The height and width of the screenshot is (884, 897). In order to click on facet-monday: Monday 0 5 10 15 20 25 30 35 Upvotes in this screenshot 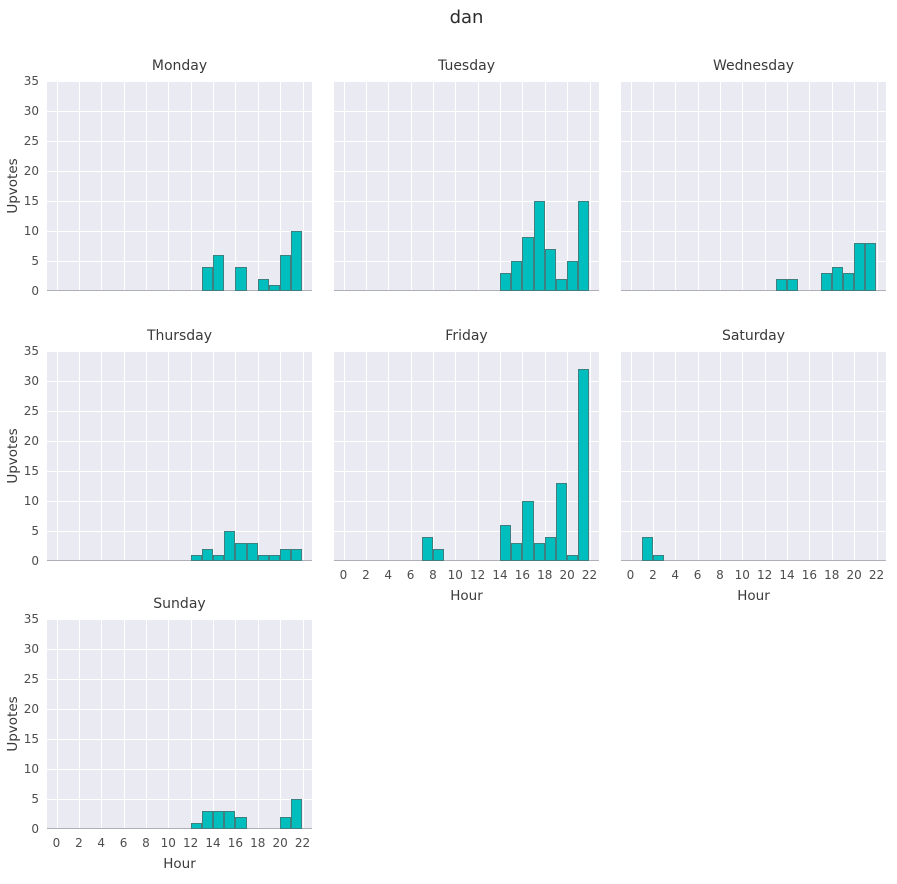, I will do `click(158, 178)`.